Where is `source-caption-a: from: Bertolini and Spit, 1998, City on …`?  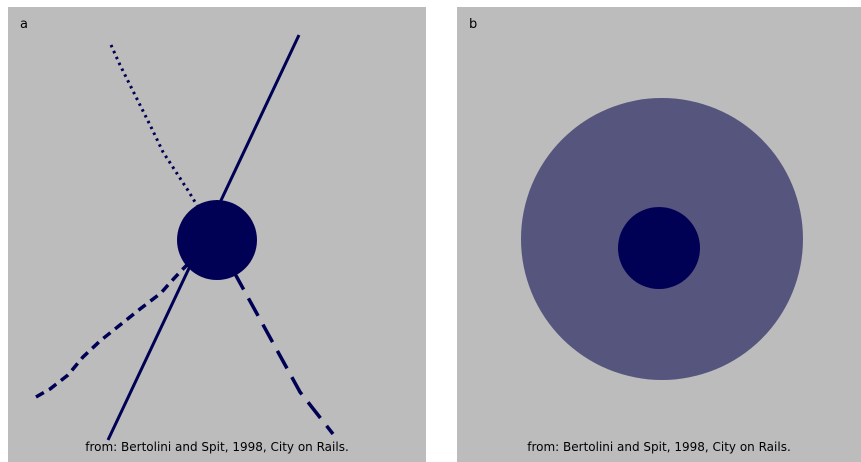
source-caption-a: from: Bertolini and Spit, 1998, City on … is located at coordinates (217, 447).